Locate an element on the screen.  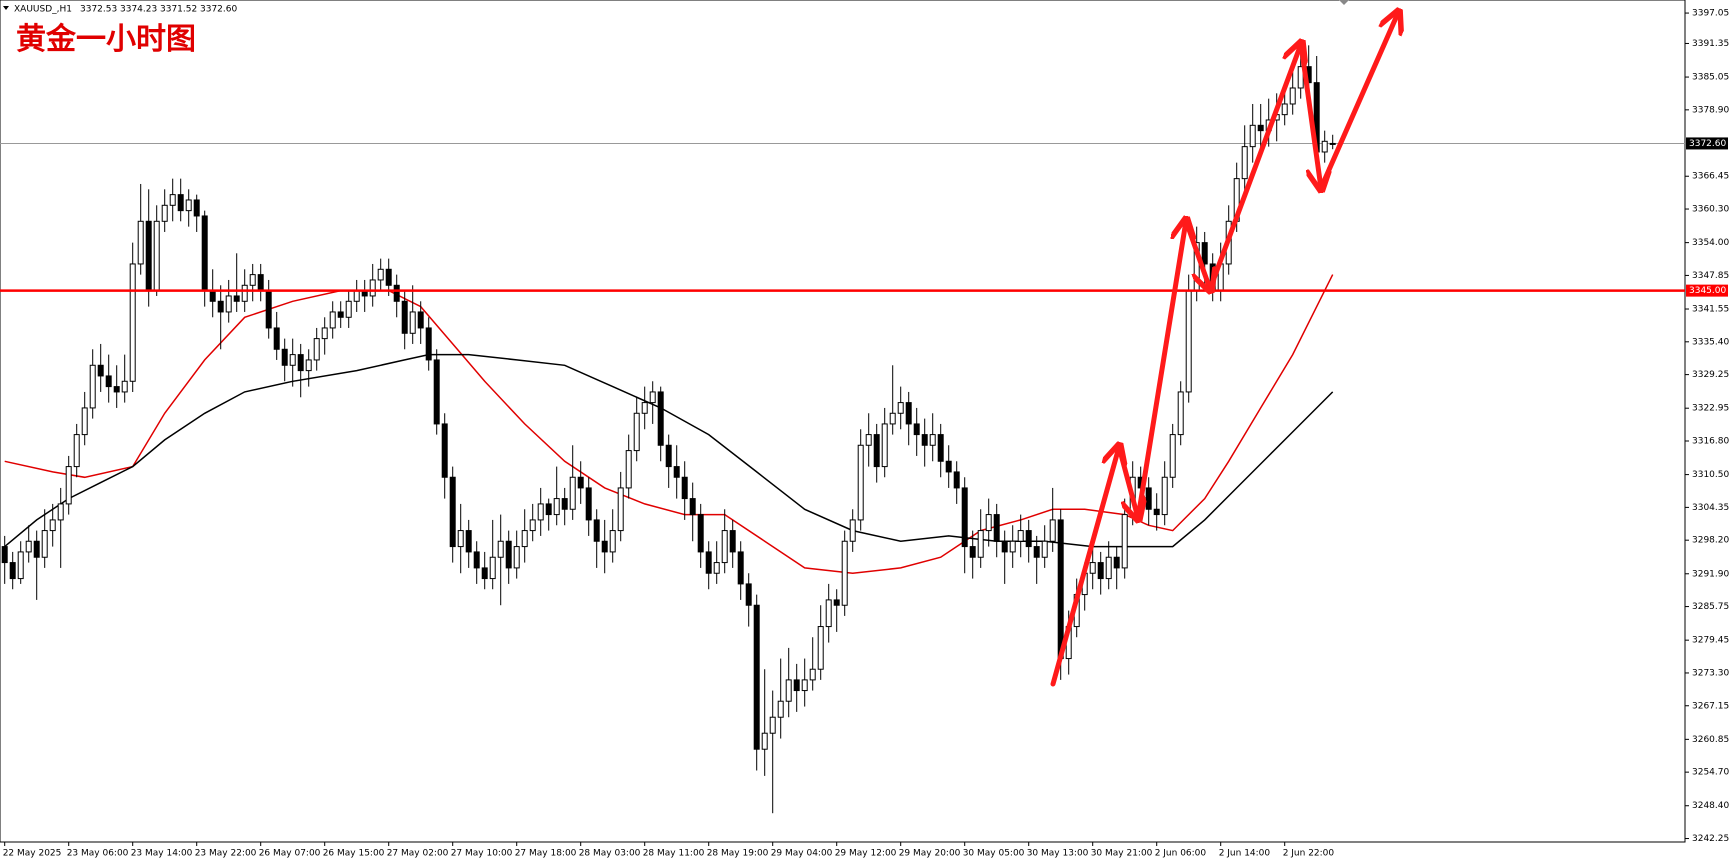
price-label: 3372.60 is located at coordinates (1707, 144).